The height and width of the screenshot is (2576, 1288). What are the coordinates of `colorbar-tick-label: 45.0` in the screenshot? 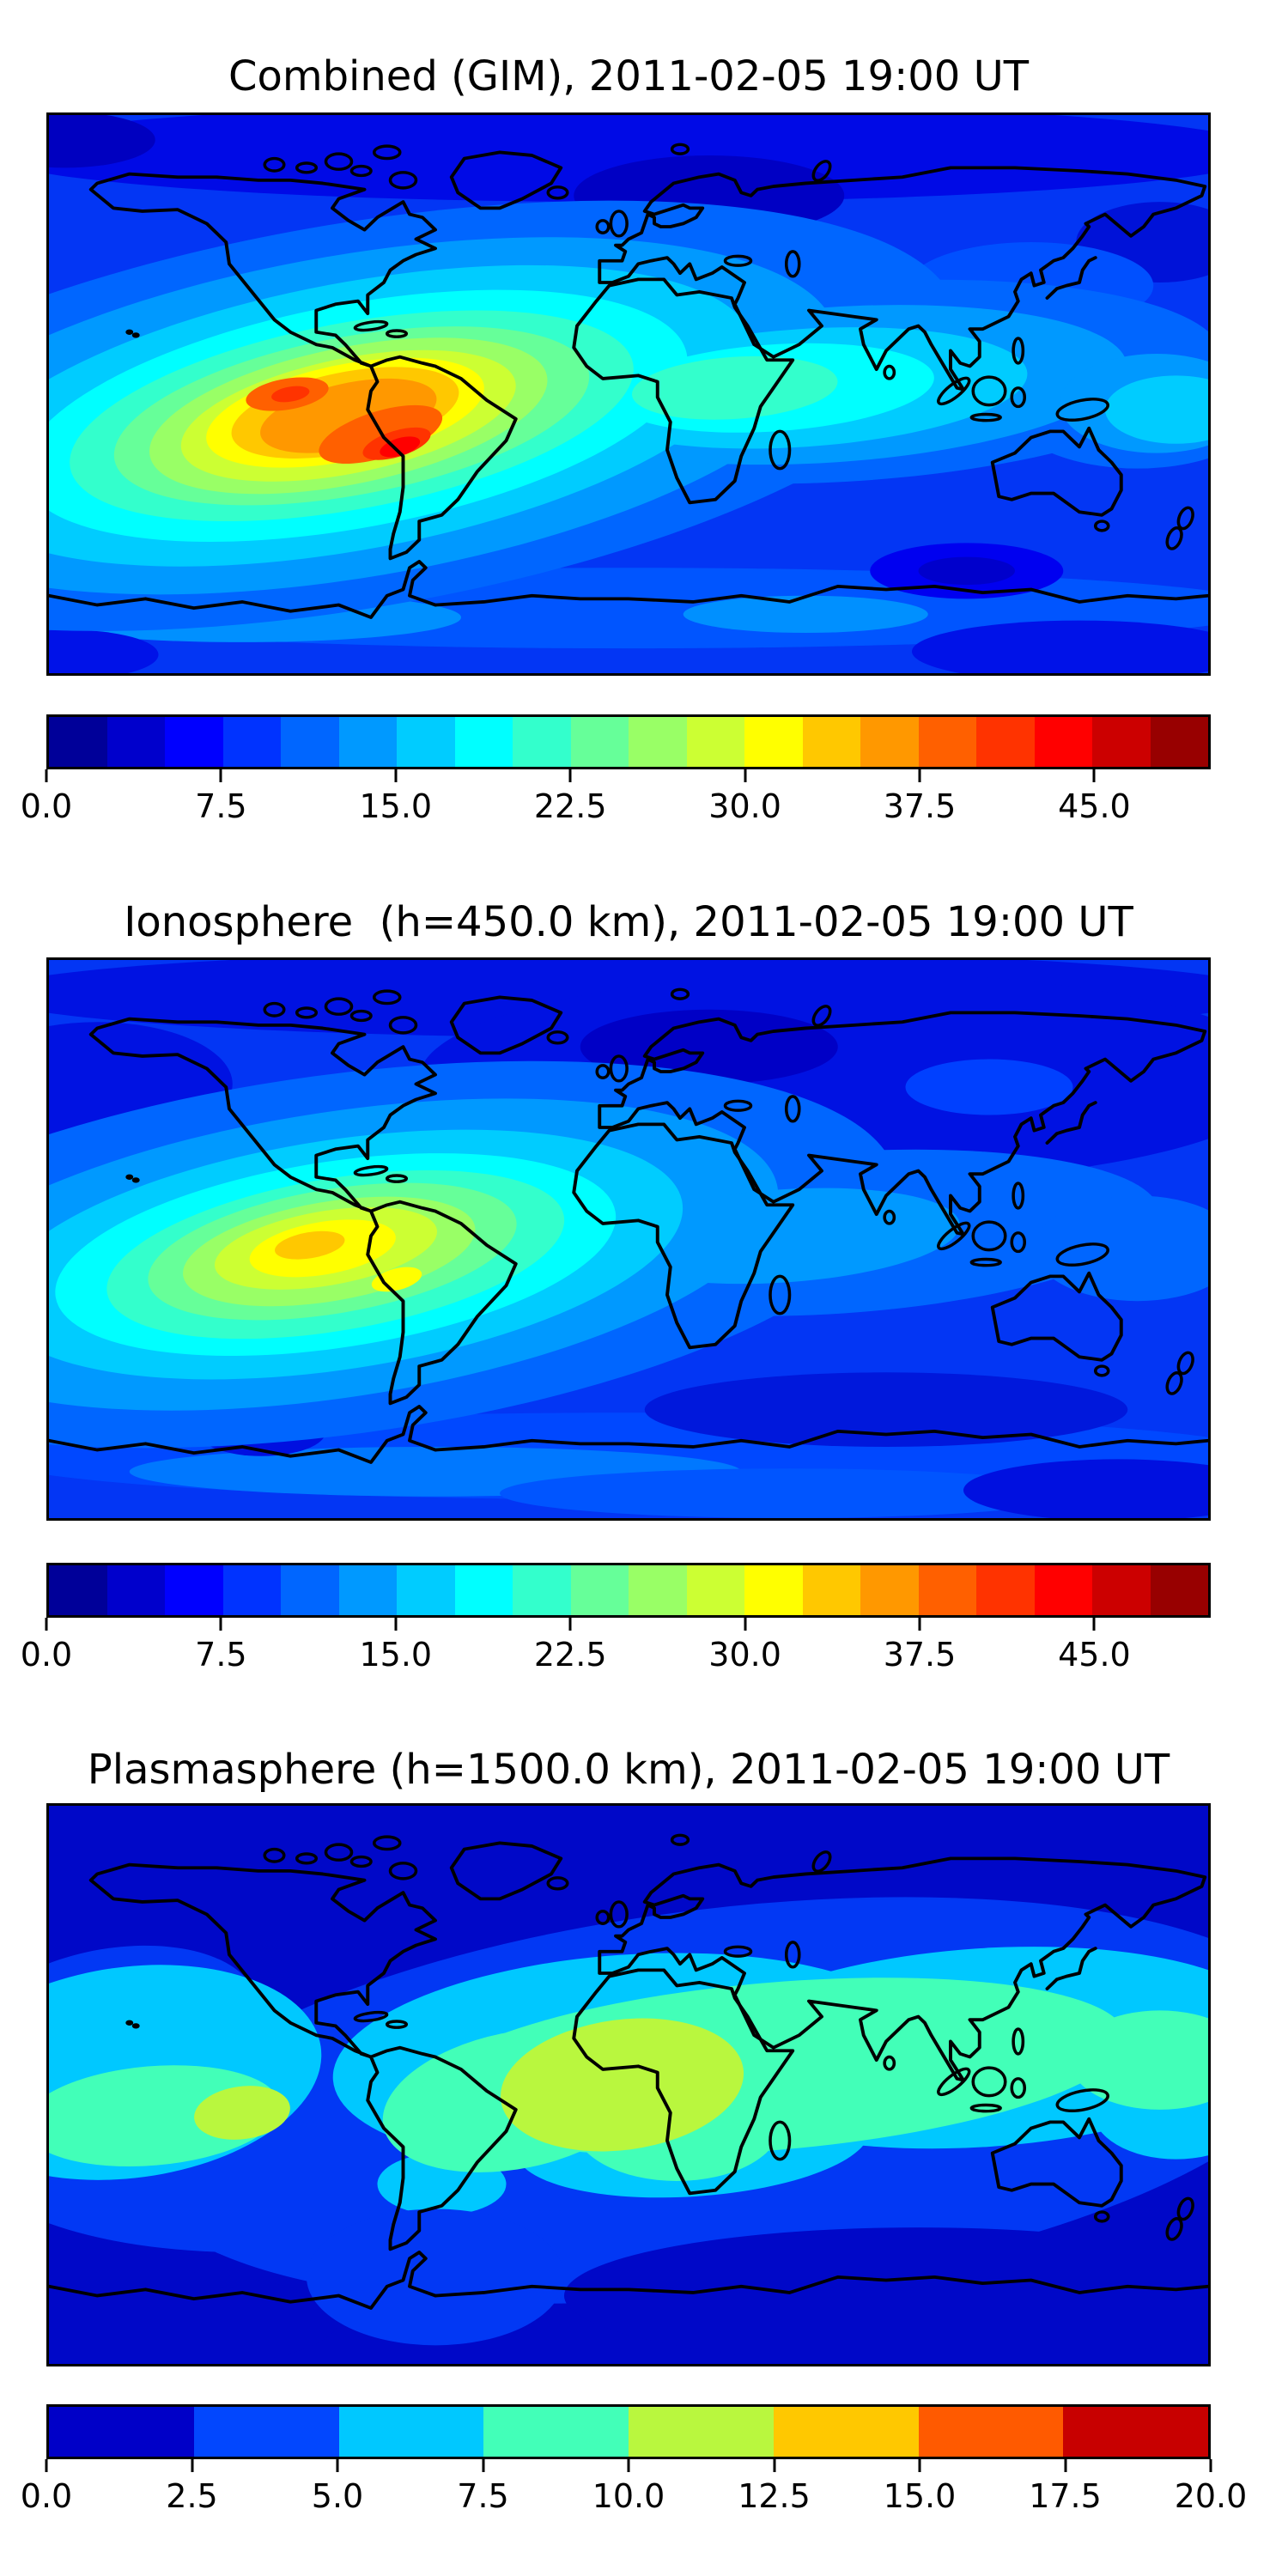 It's located at (1094, 1655).